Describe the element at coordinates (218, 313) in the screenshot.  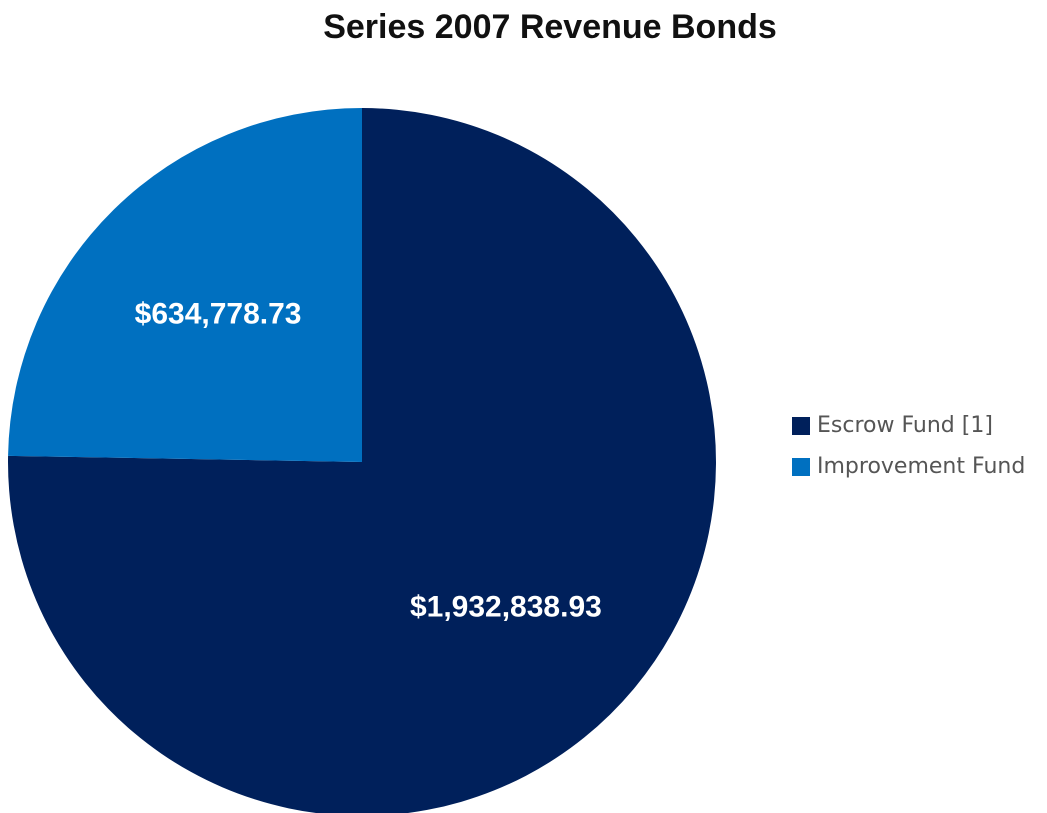
I see `data-label-improvement-fund: $634,778.73` at that location.